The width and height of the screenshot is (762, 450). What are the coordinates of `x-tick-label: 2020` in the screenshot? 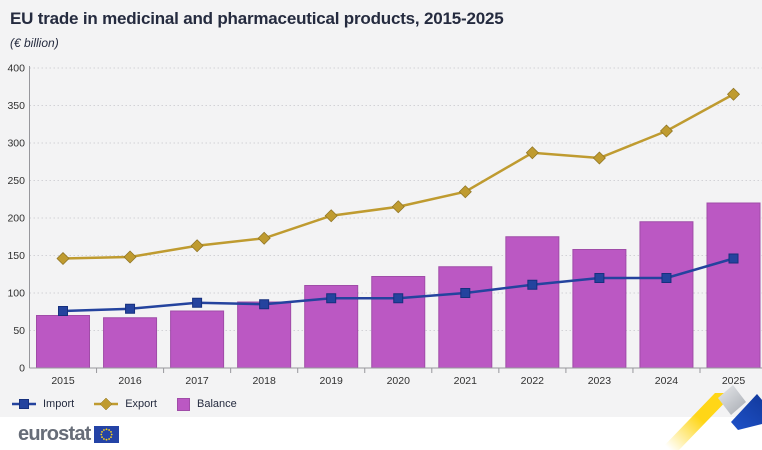 It's located at (399, 381).